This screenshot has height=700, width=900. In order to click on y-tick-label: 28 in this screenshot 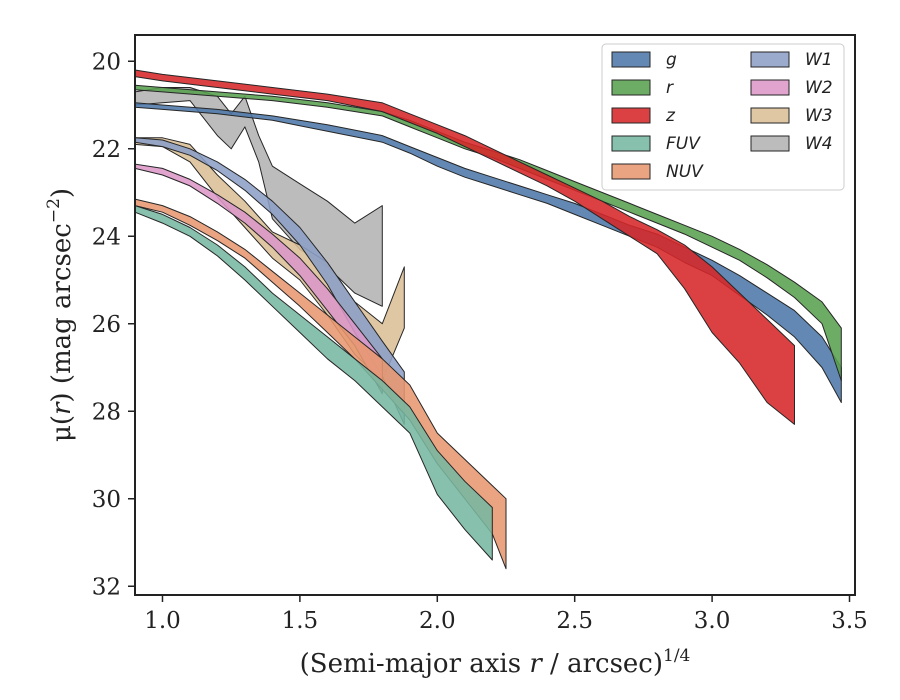, I will do `click(106, 412)`.